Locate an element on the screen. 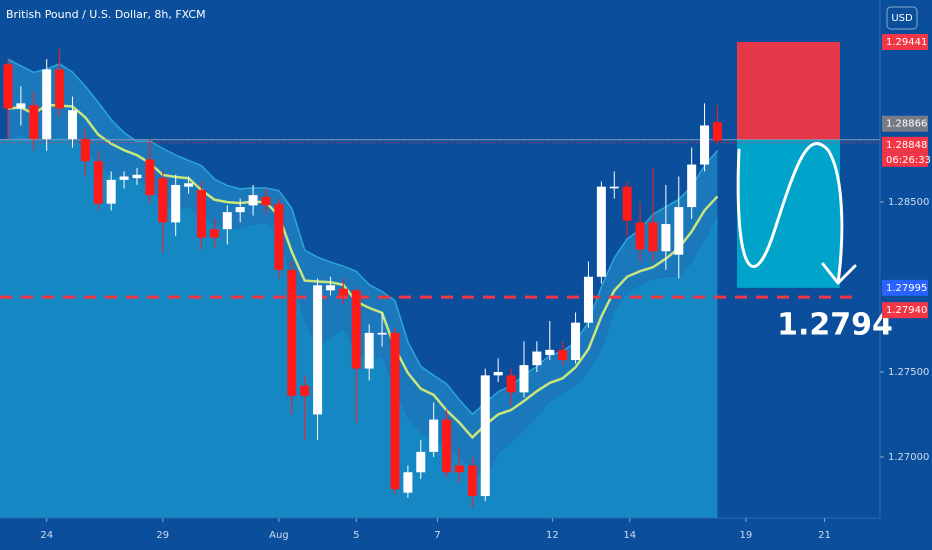  entry-label-box is located at coordinates (905, 123).